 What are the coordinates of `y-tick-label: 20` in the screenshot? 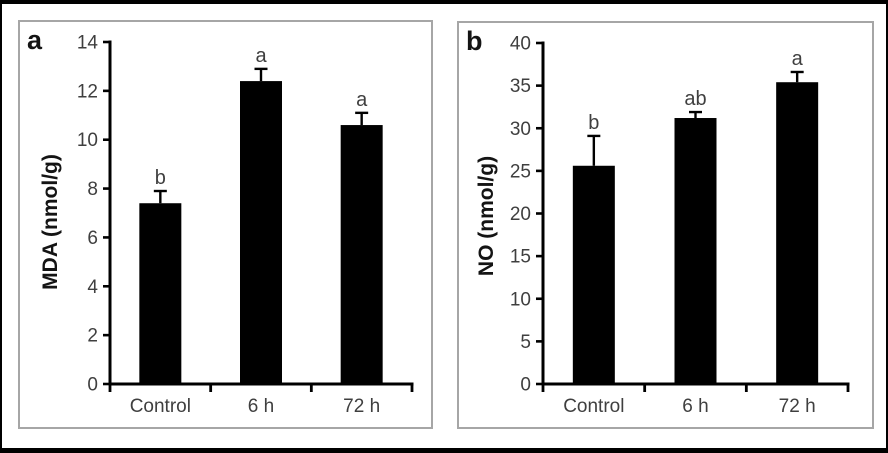 It's located at (520, 214).